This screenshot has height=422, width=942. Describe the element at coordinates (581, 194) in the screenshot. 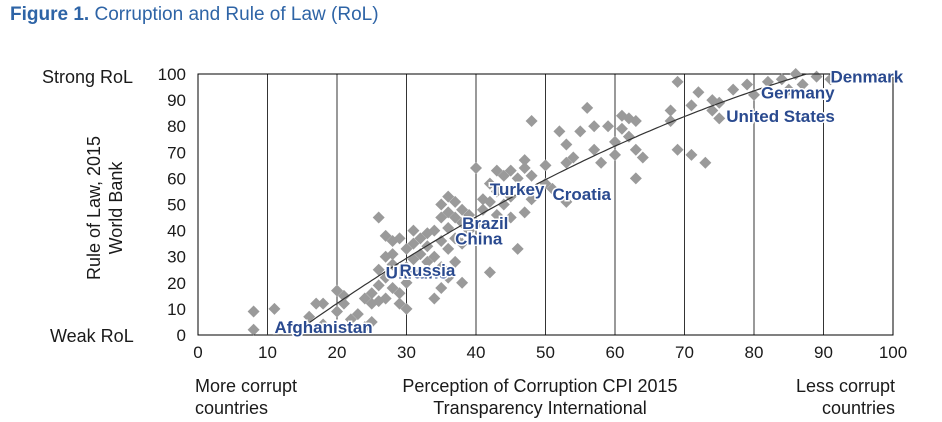

I see `country-label-croatia: Croatia` at that location.